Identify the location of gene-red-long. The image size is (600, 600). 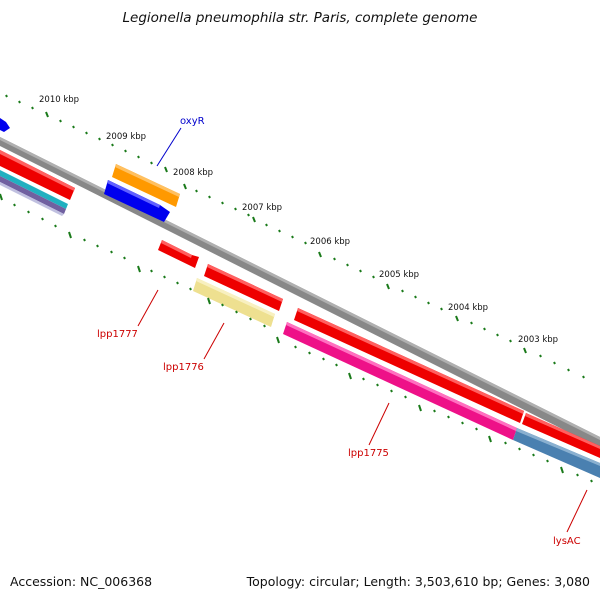
(409, 365).